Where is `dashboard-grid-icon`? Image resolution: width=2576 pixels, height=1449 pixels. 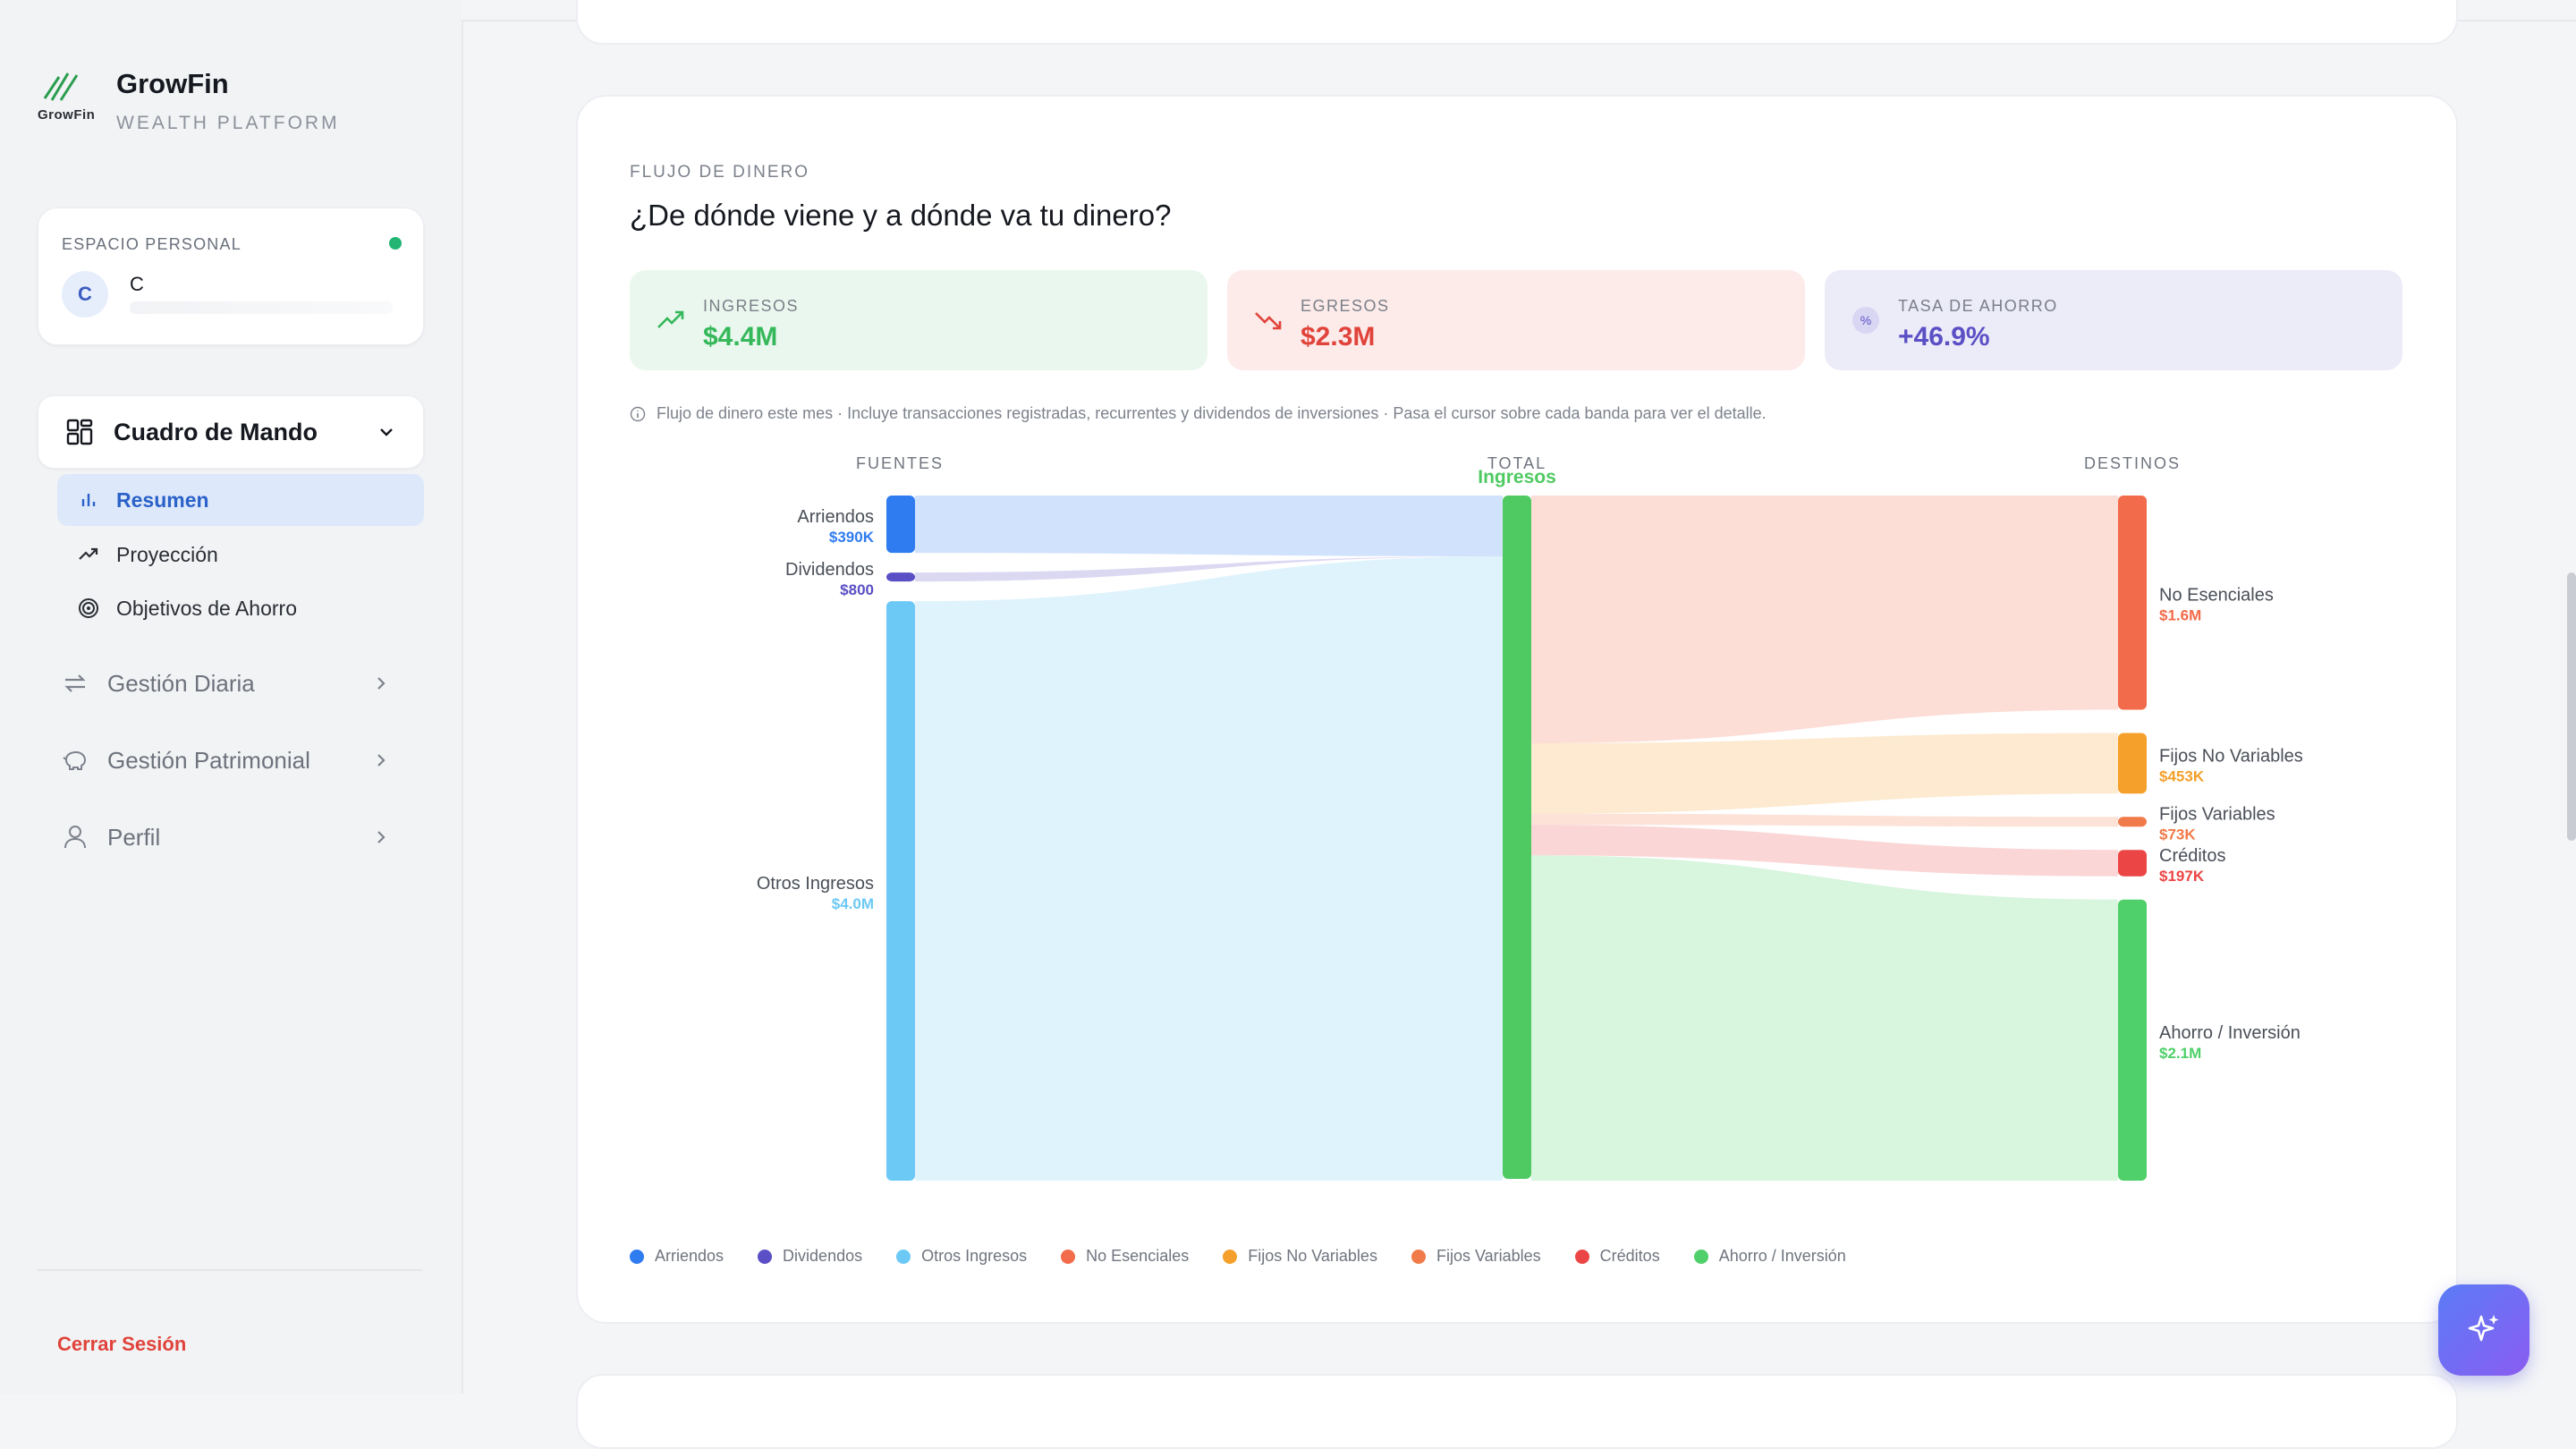
dashboard-grid-icon is located at coordinates (79, 432).